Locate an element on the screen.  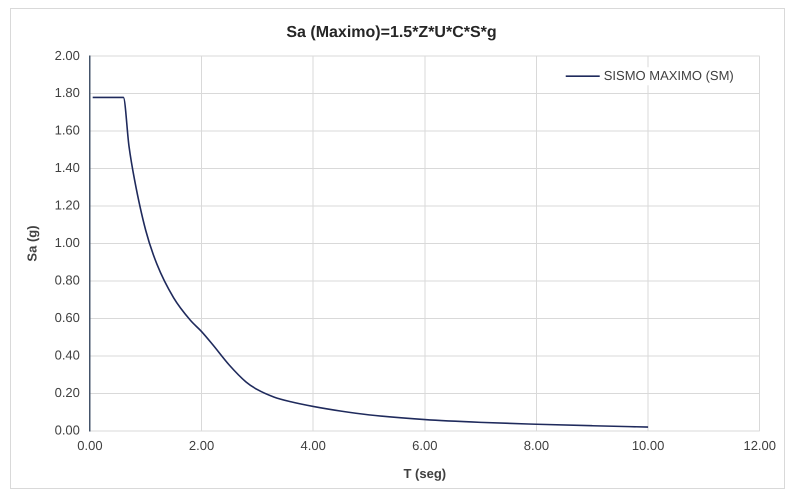
y-tick-label: 0.80 is located at coordinates (67, 280).